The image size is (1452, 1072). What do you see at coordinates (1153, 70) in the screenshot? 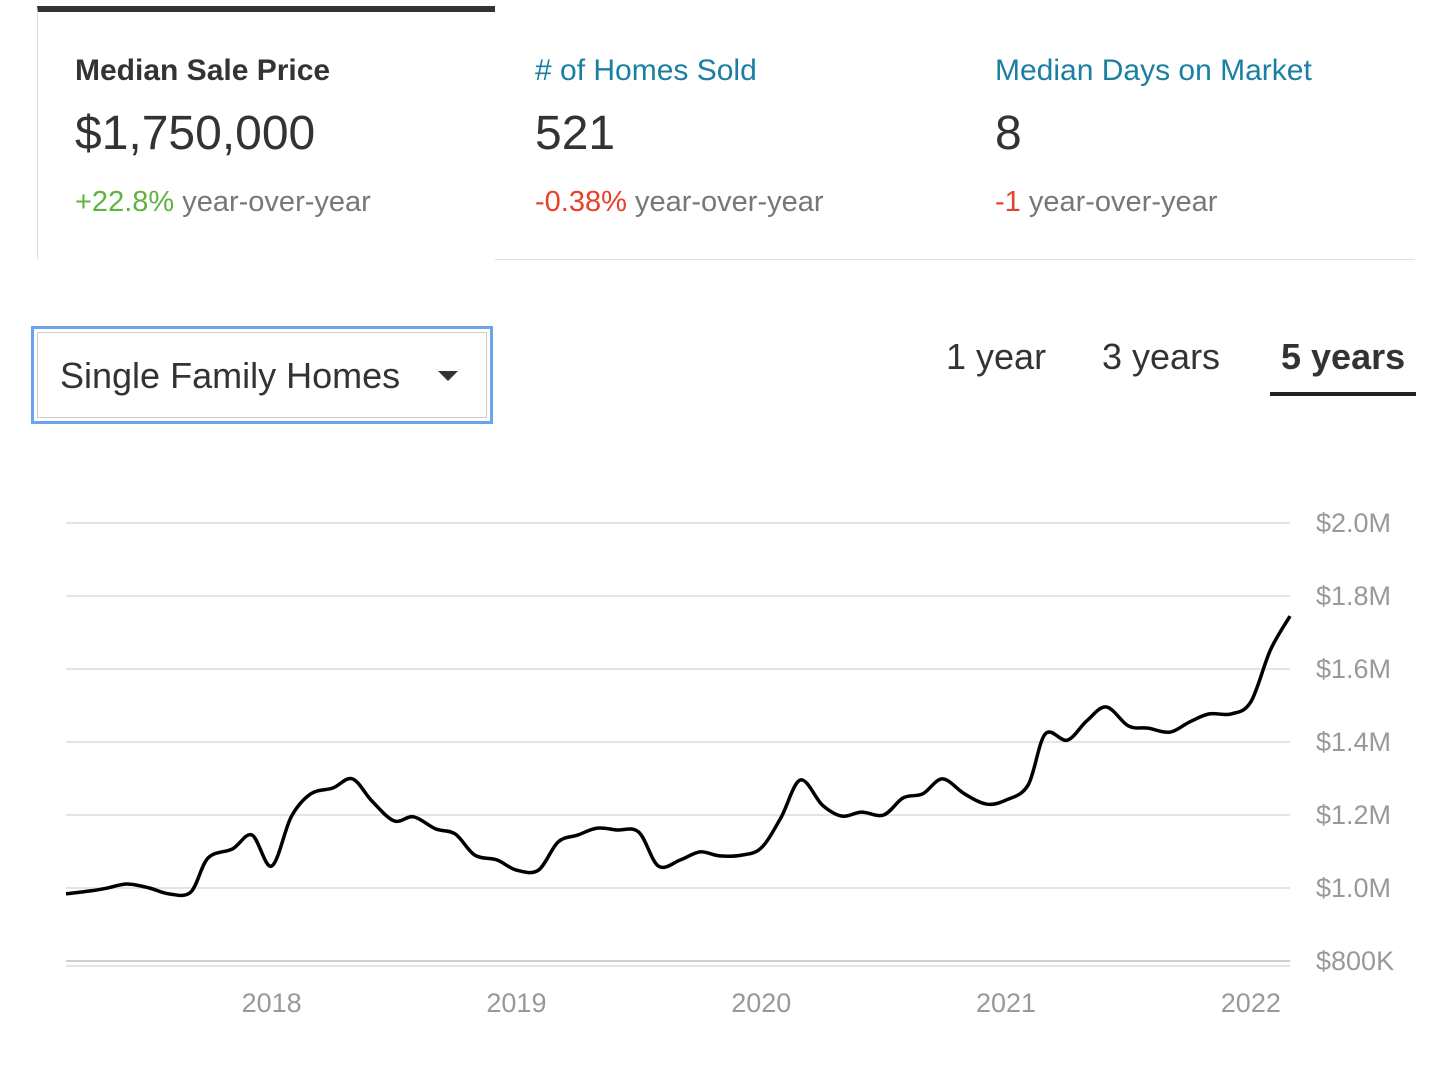
I see `stat-label: Median Days on Market` at bounding box center [1153, 70].